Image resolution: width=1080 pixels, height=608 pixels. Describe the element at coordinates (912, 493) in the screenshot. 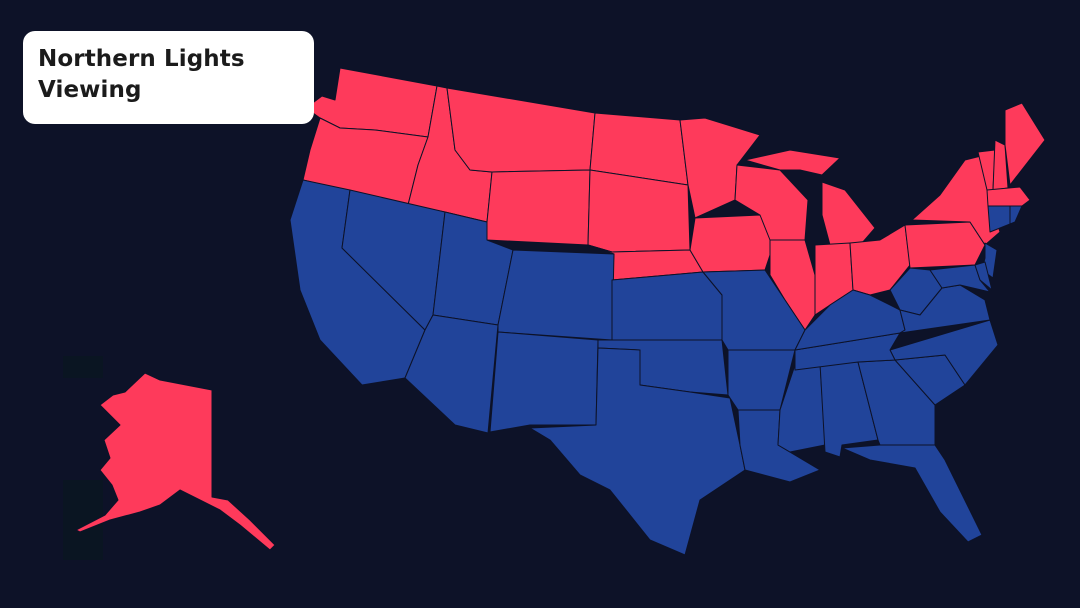

I see `state-fl` at that location.